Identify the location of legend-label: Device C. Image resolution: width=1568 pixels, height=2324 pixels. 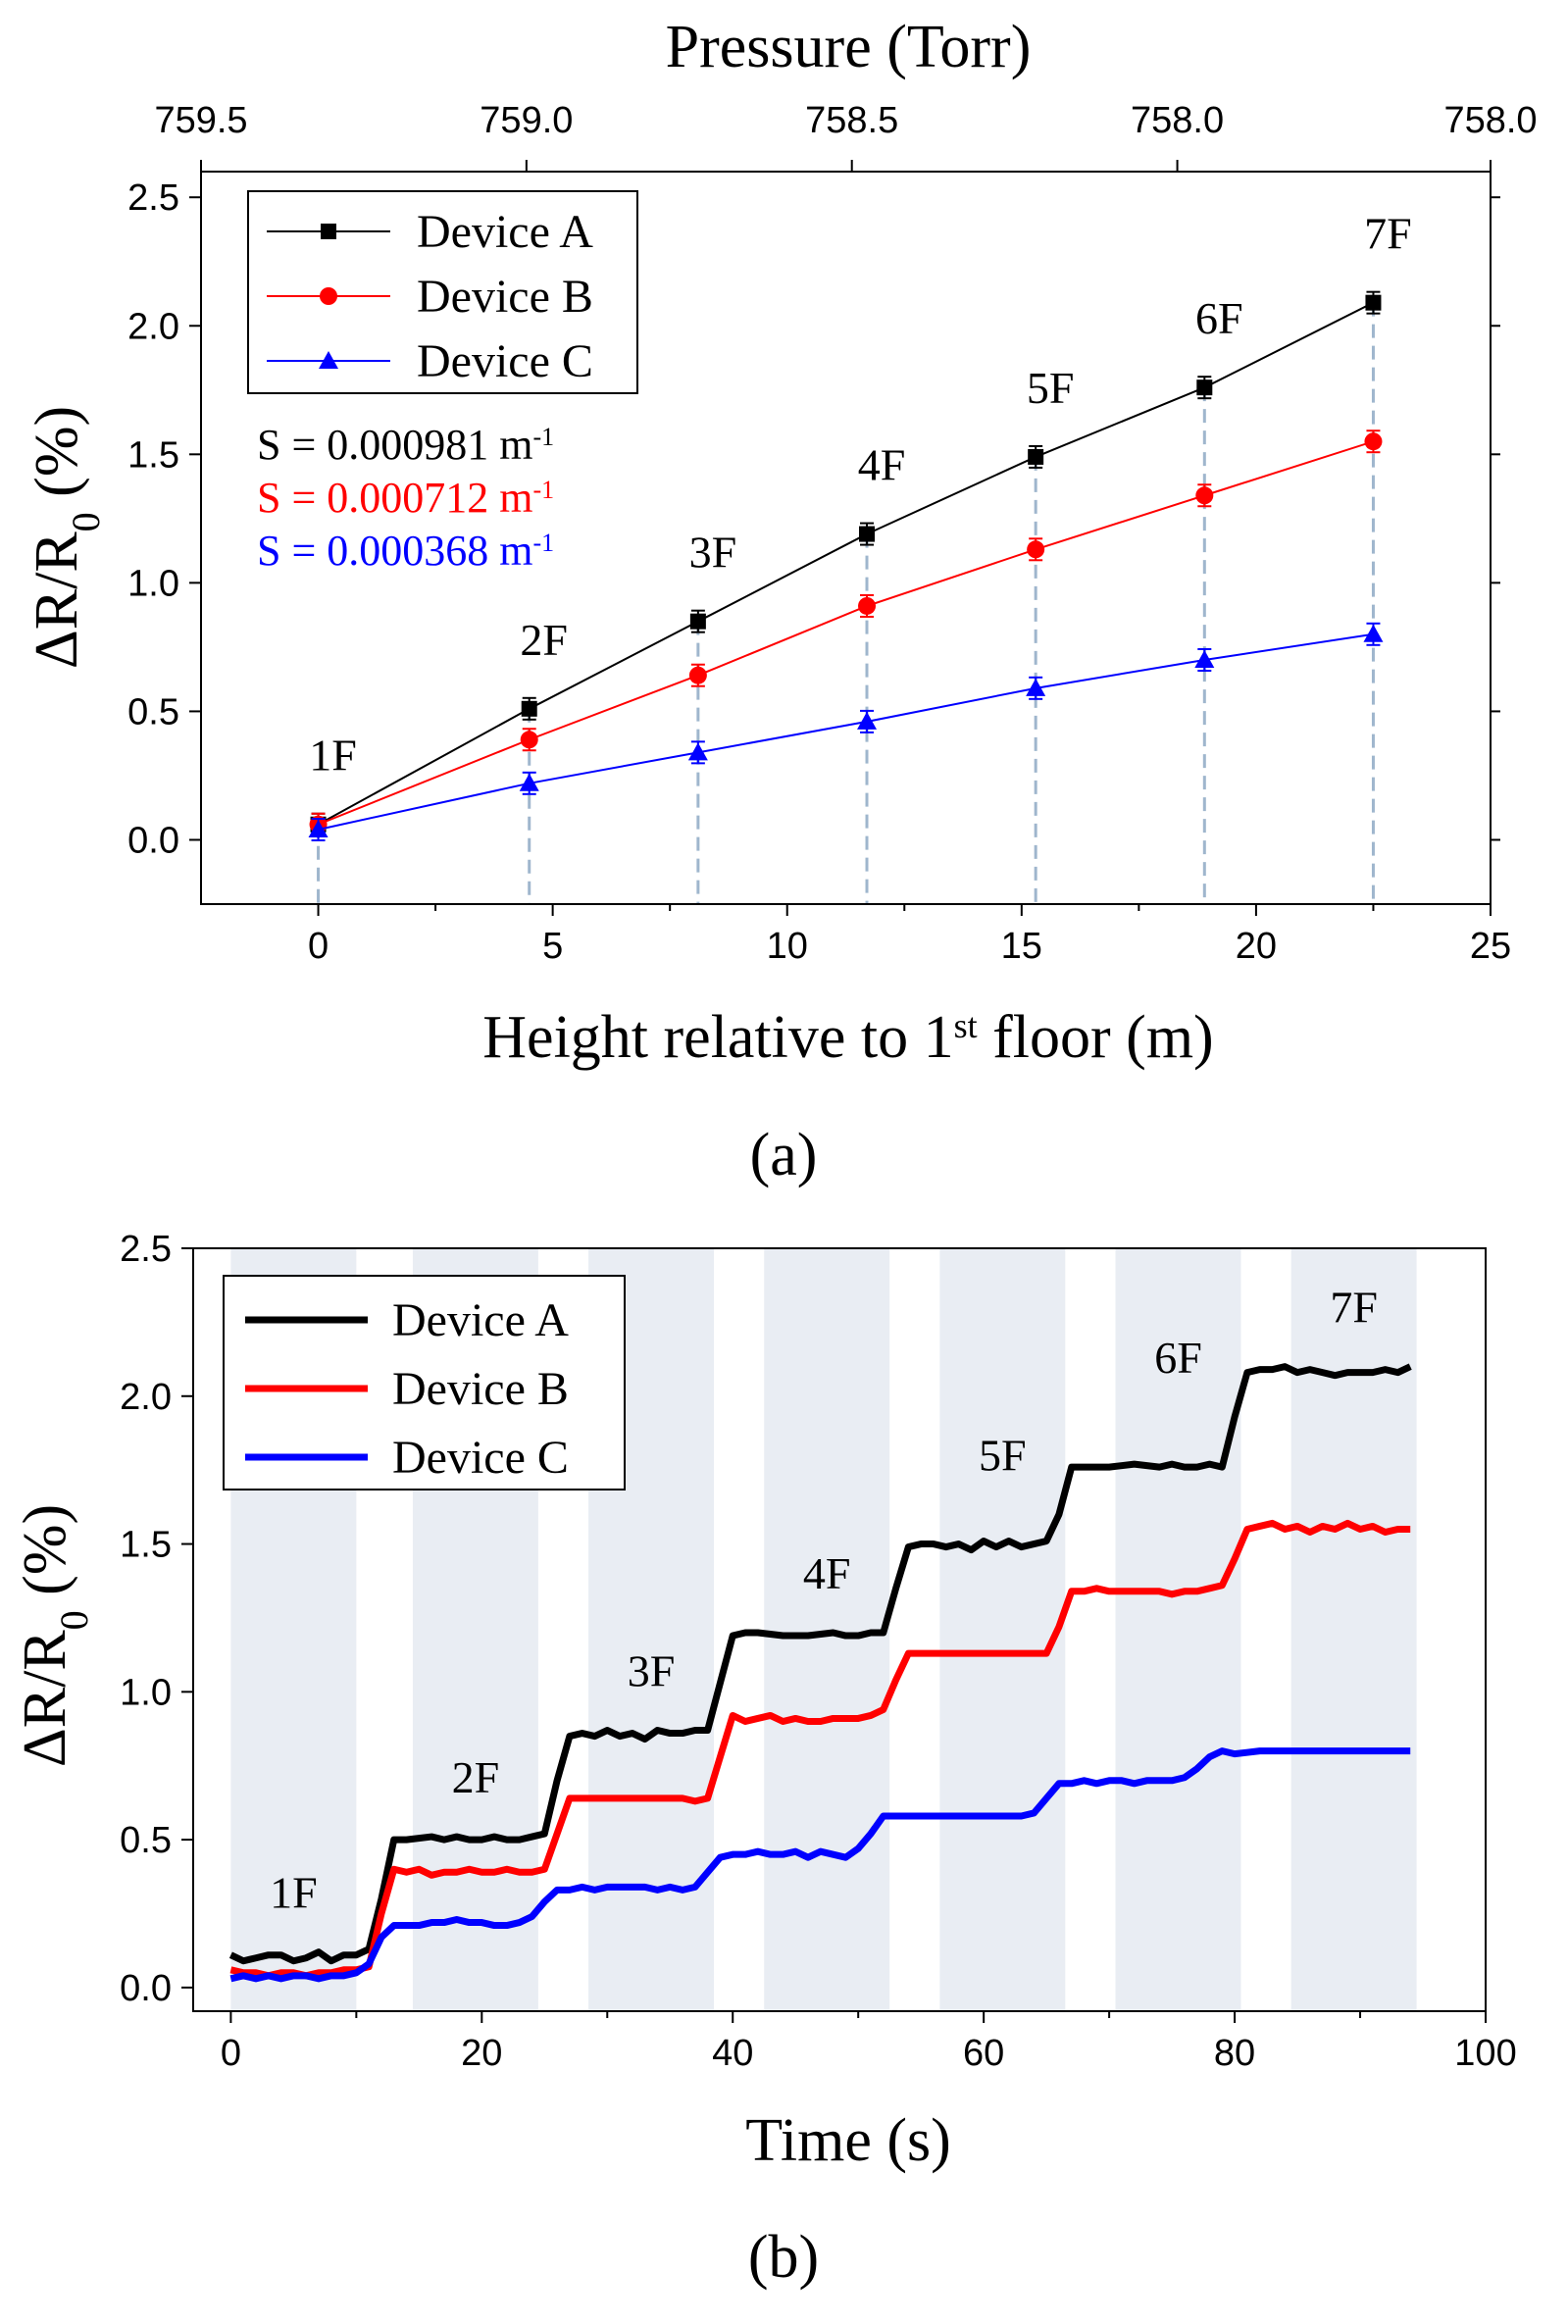
(505, 361).